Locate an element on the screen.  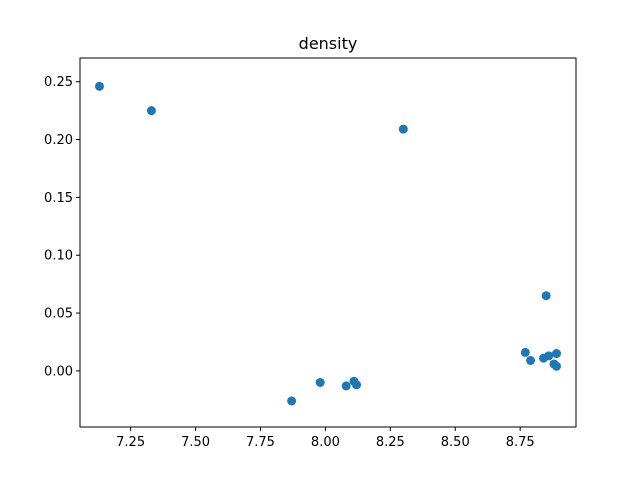
y-tick-label: 0.25 is located at coordinates (58, 82).